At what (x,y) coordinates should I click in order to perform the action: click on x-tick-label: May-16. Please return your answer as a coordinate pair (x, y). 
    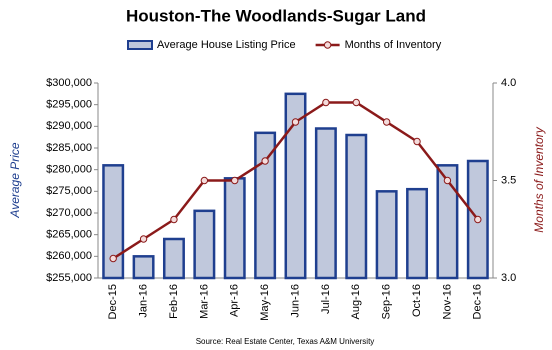
    Looking at the image, I should click on (265, 302).